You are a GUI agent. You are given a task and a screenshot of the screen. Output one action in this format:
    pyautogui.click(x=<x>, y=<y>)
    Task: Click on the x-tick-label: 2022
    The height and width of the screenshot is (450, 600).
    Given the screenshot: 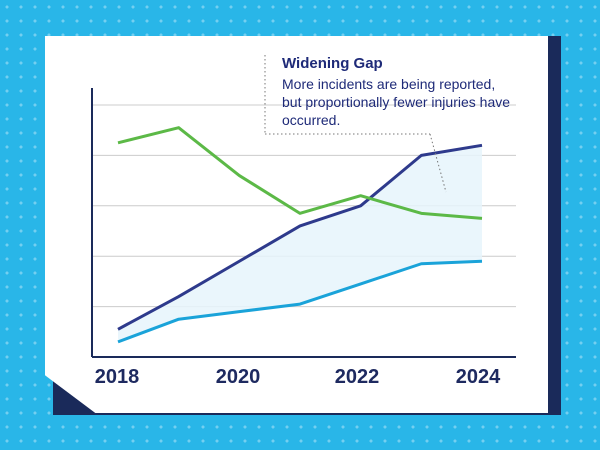 What is the action you would take?
    pyautogui.click(x=357, y=377)
    